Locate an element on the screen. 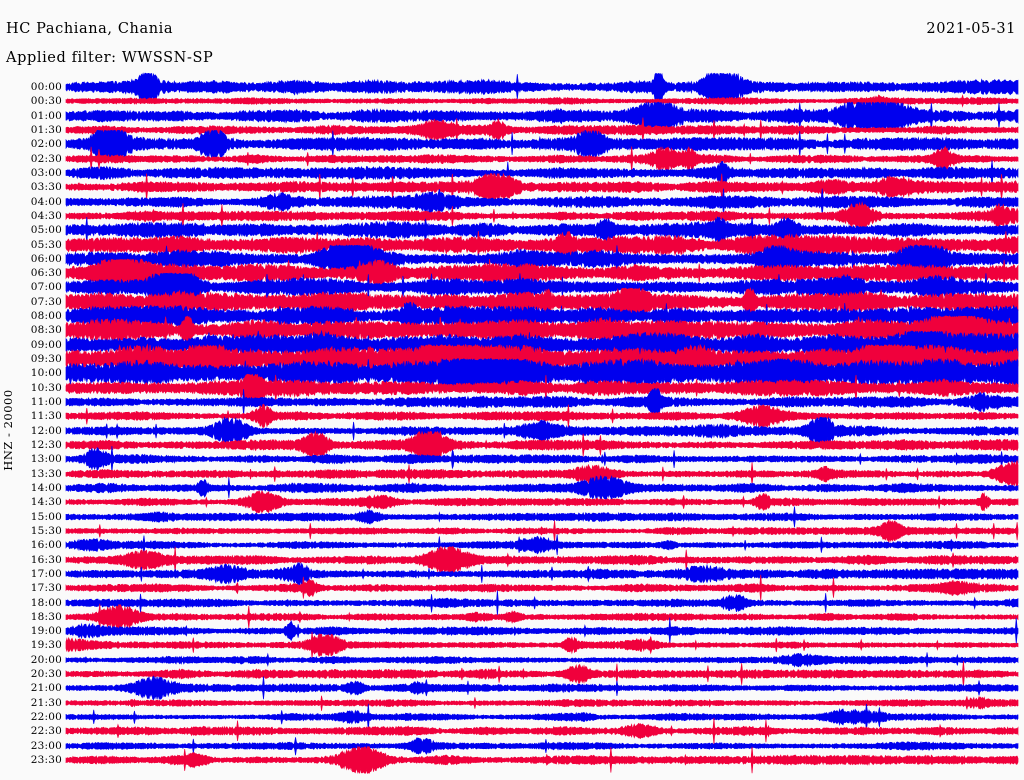 The height and width of the screenshot is (780, 1024). trace-time-label: 11:30 is located at coordinates (46, 416).